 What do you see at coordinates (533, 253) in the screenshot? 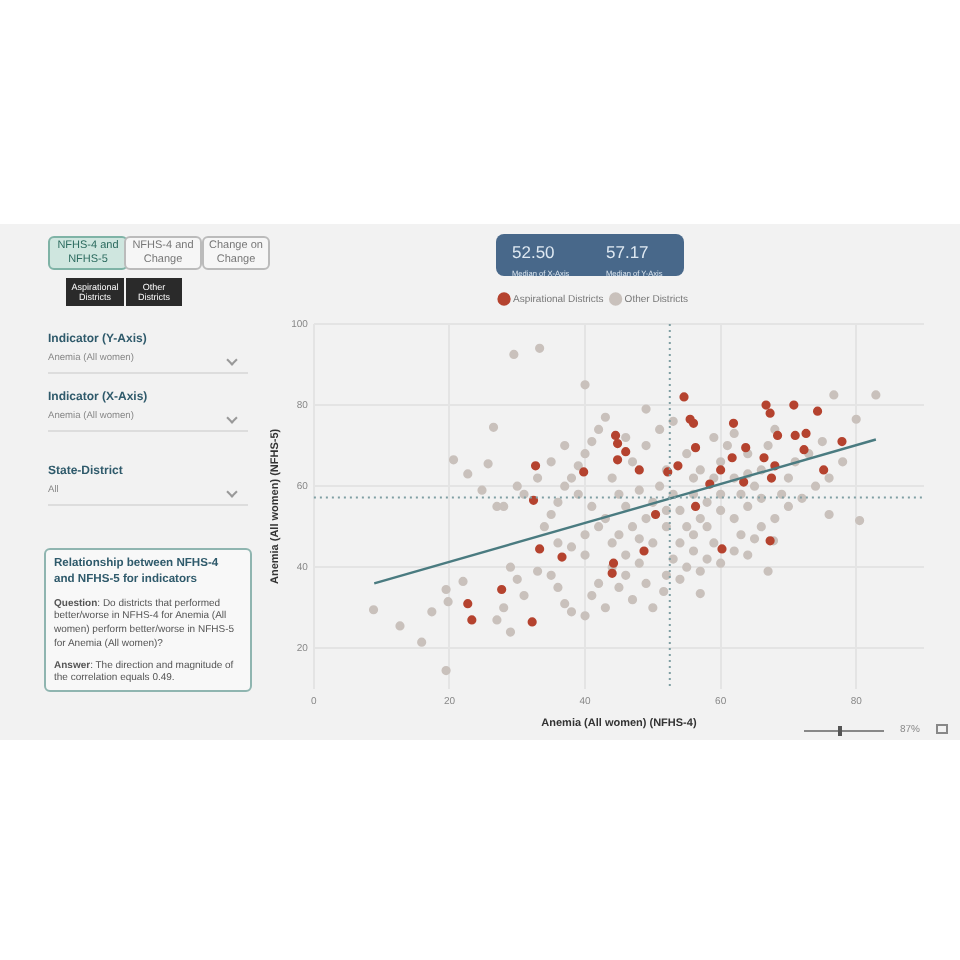
I see `text: 52.50` at bounding box center [533, 253].